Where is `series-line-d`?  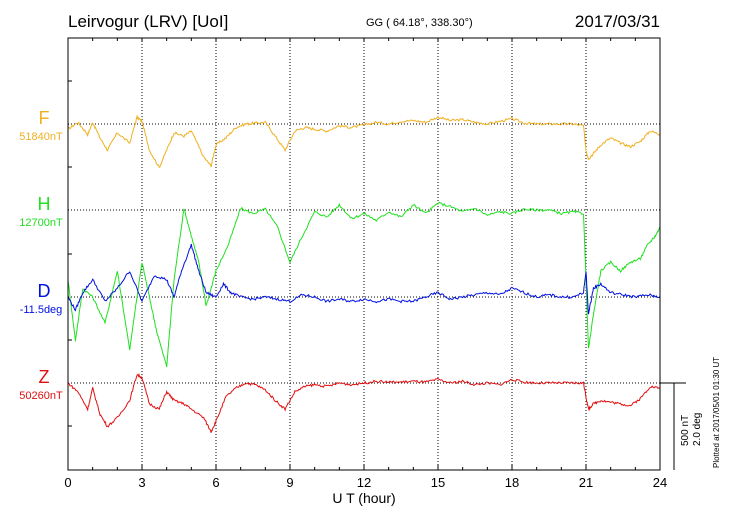 series-line-d is located at coordinates (364, 279).